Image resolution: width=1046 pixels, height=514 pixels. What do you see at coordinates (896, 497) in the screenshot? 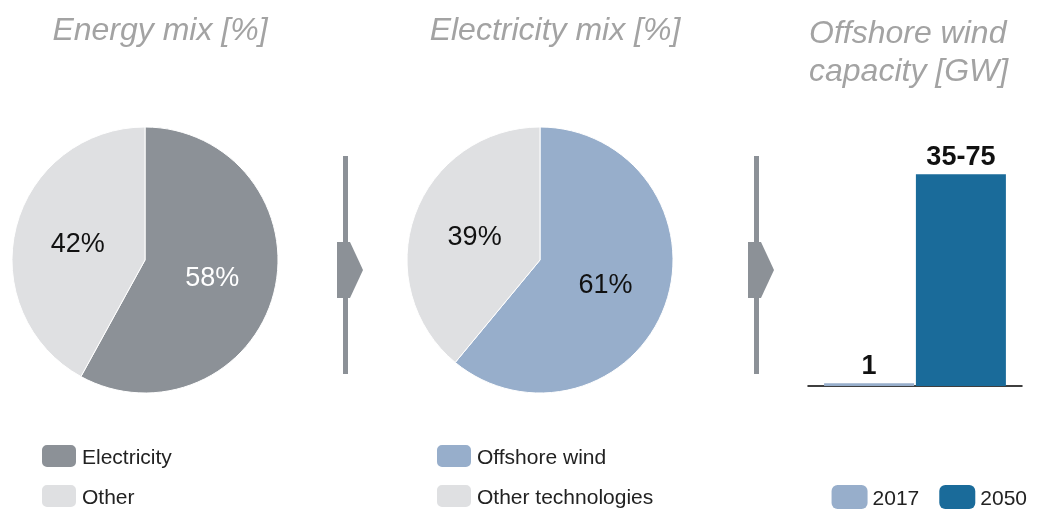
I see `legend-label: 2017` at bounding box center [896, 497].